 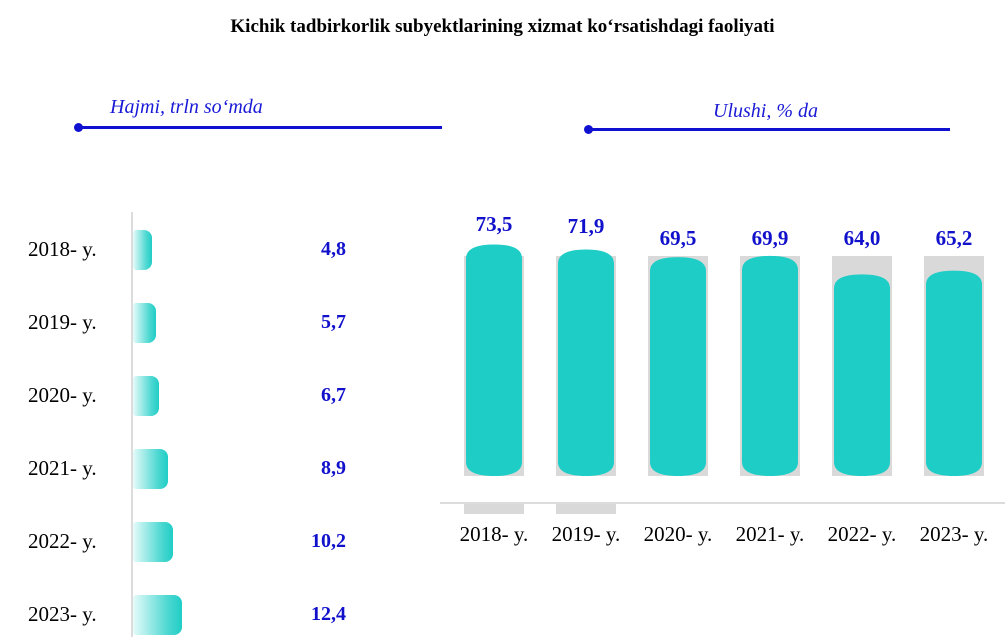 What do you see at coordinates (62, 541) in the screenshot?
I see `volume-category-label: 2022- y.` at bounding box center [62, 541].